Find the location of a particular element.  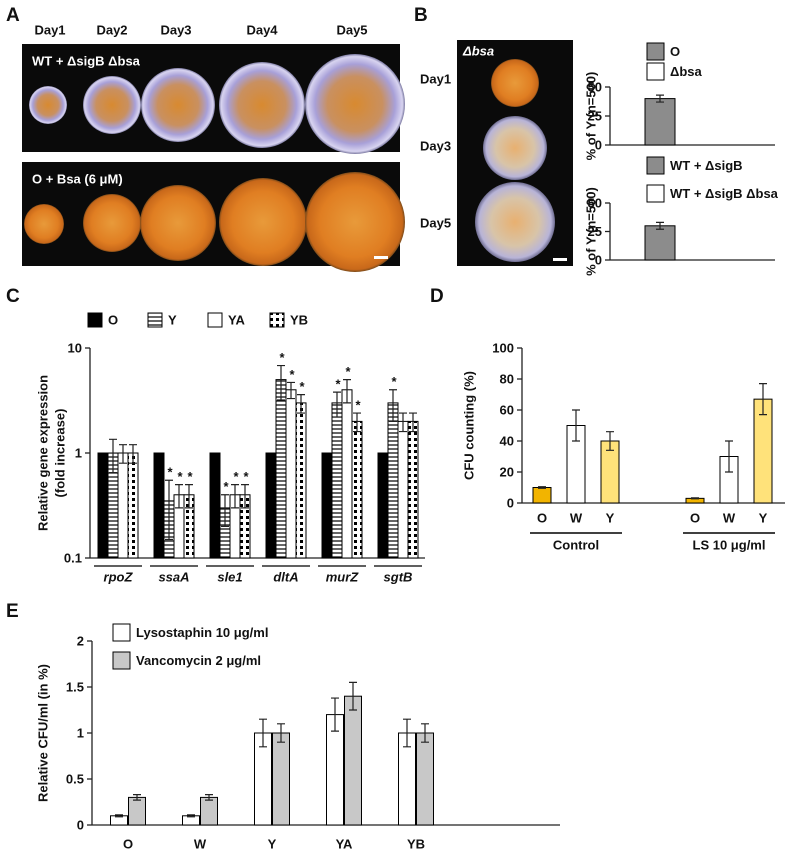

x-tick-label: murZ is located at coordinates (343, 576).